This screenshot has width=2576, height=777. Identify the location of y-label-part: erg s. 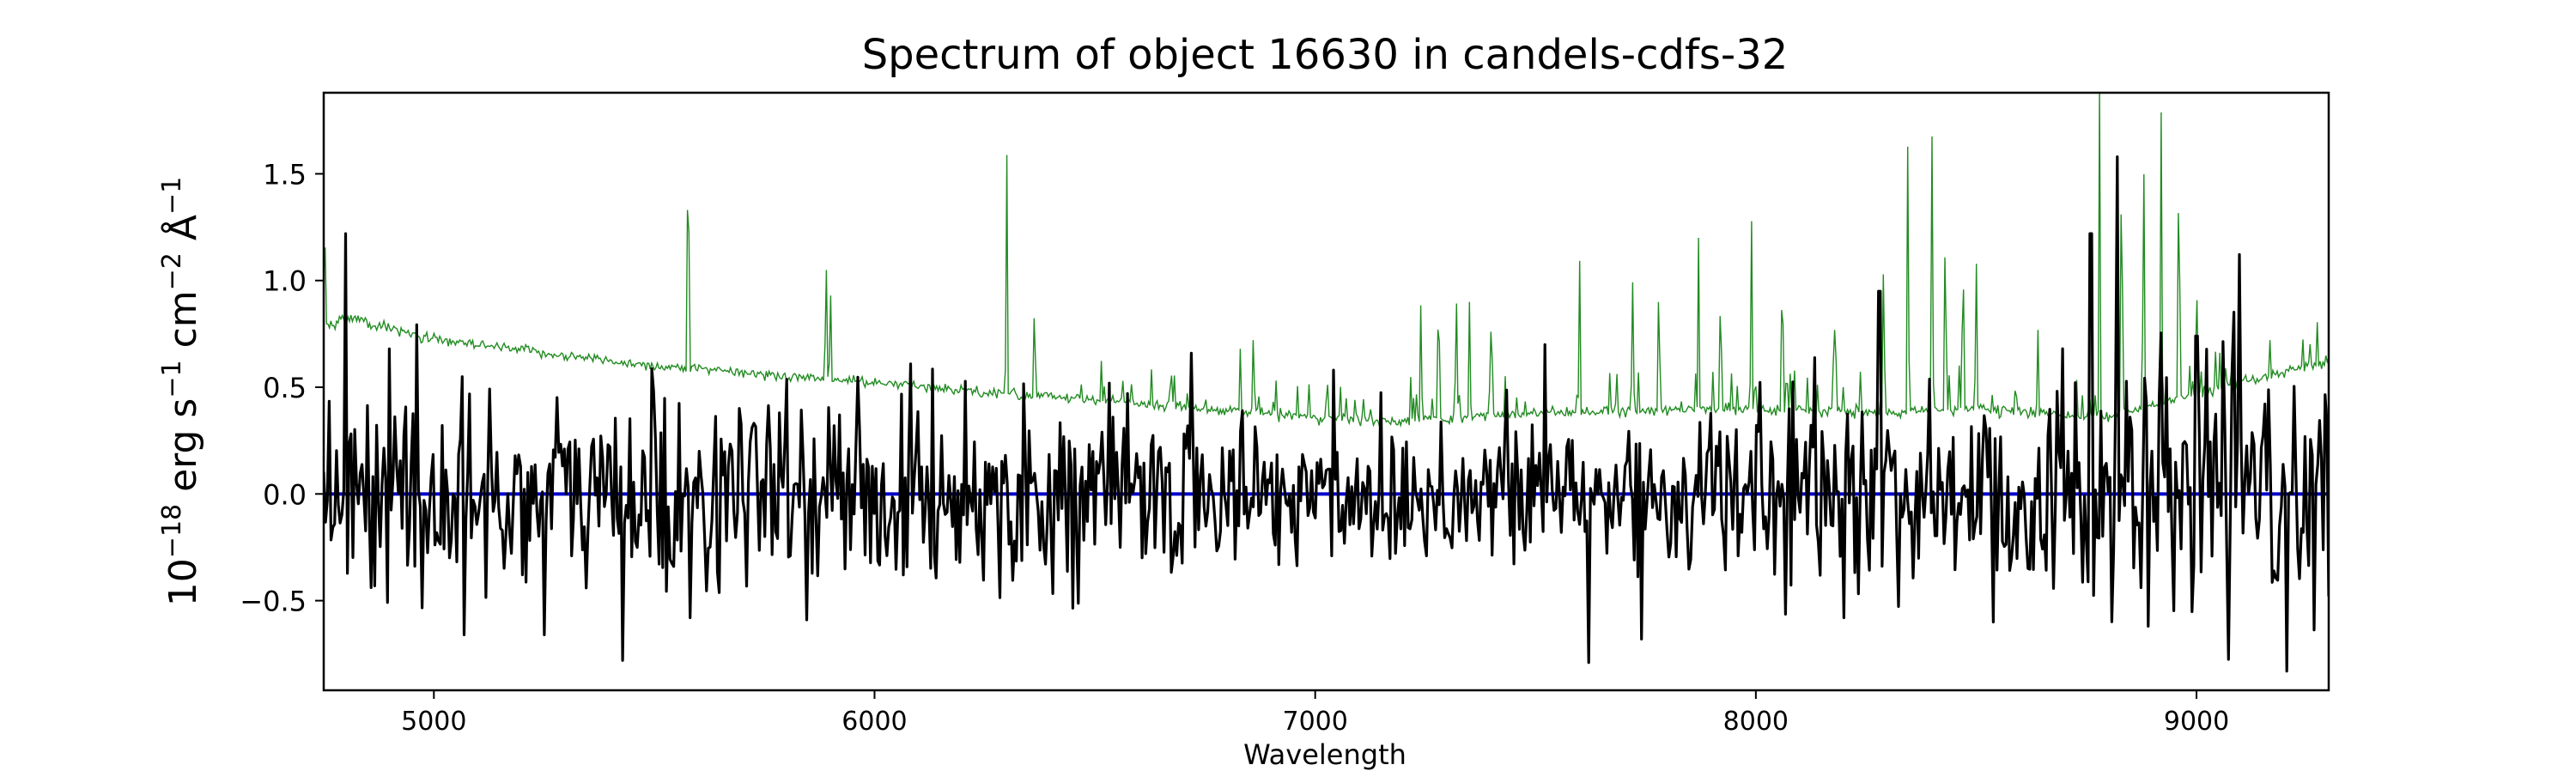
(183, 451).